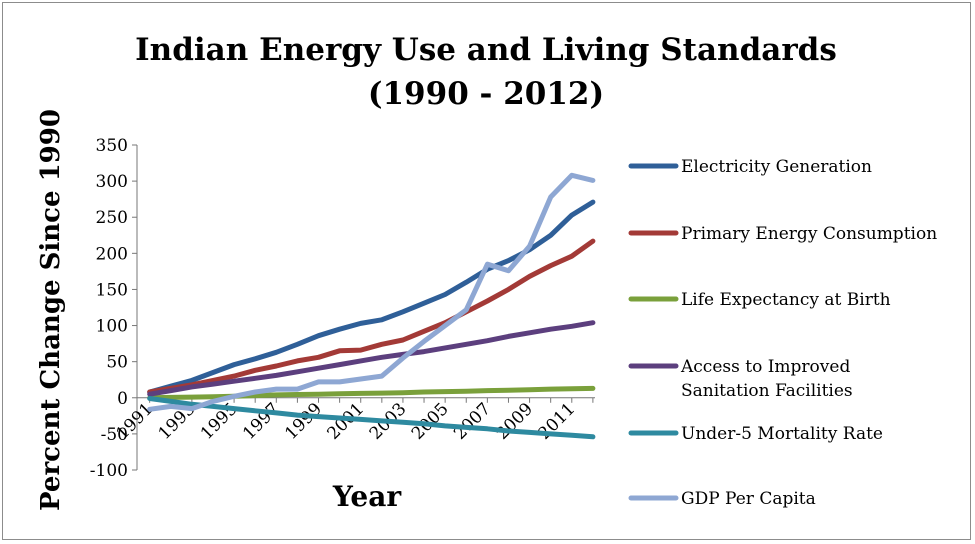  What do you see at coordinates (51, 310) in the screenshot?
I see `y-axis-title: Percent Change Since 1990` at bounding box center [51, 310].